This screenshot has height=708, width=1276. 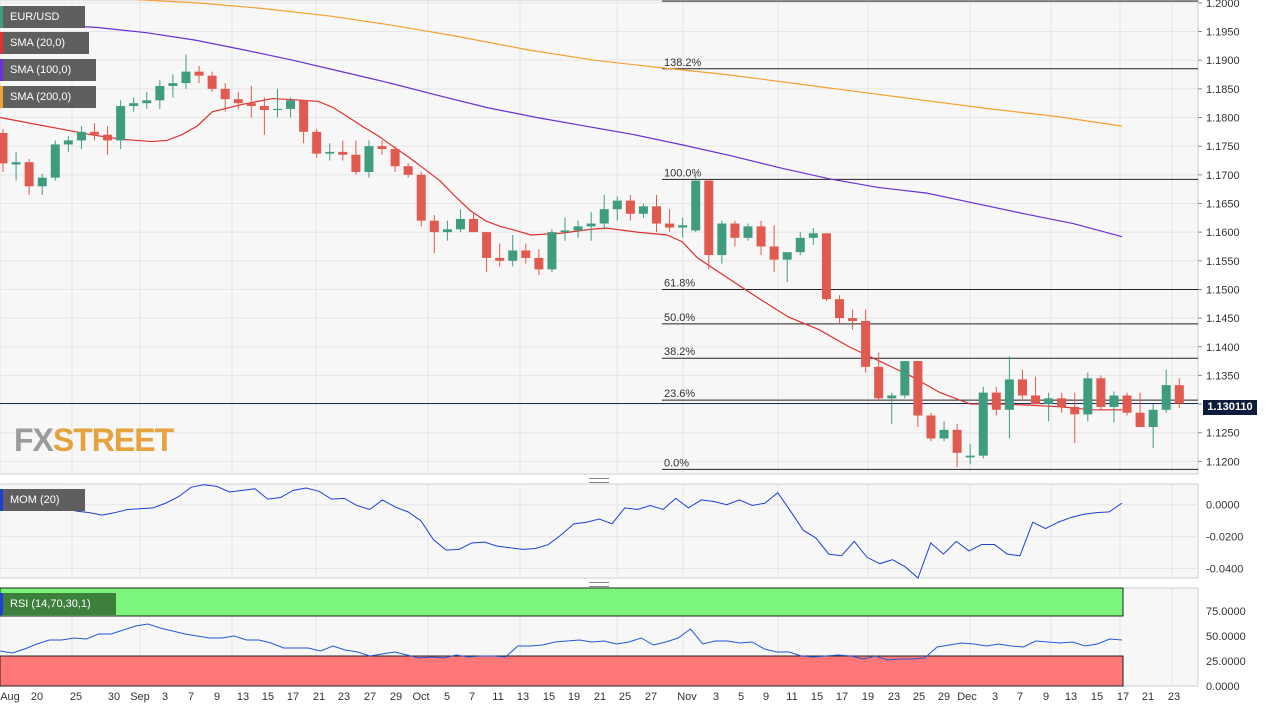 What do you see at coordinates (140, 697) in the screenshot?
I see `x-tick-label: Sep` at bounding box center [140, 697].